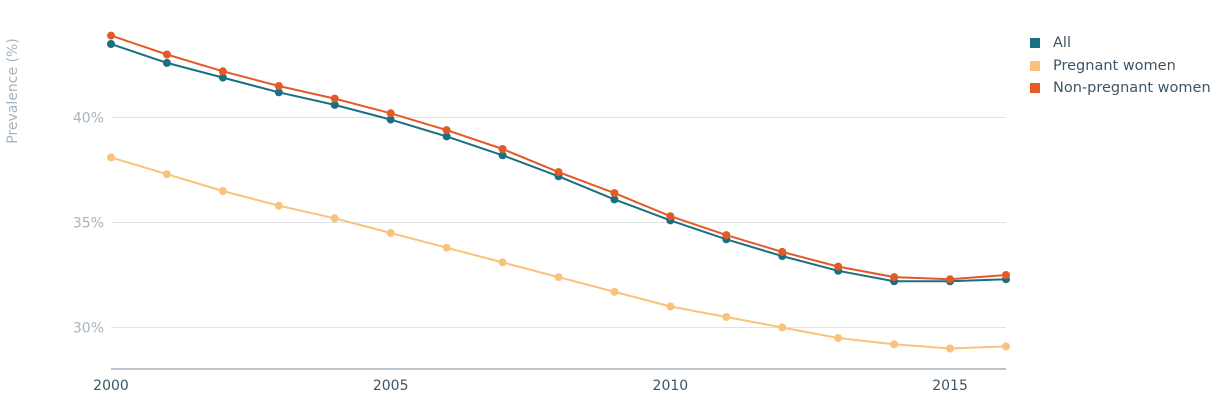 The width and height of the screenshot is (1230, 403). I want to click on legend-label: Pregnant women, so click(1114, 65).